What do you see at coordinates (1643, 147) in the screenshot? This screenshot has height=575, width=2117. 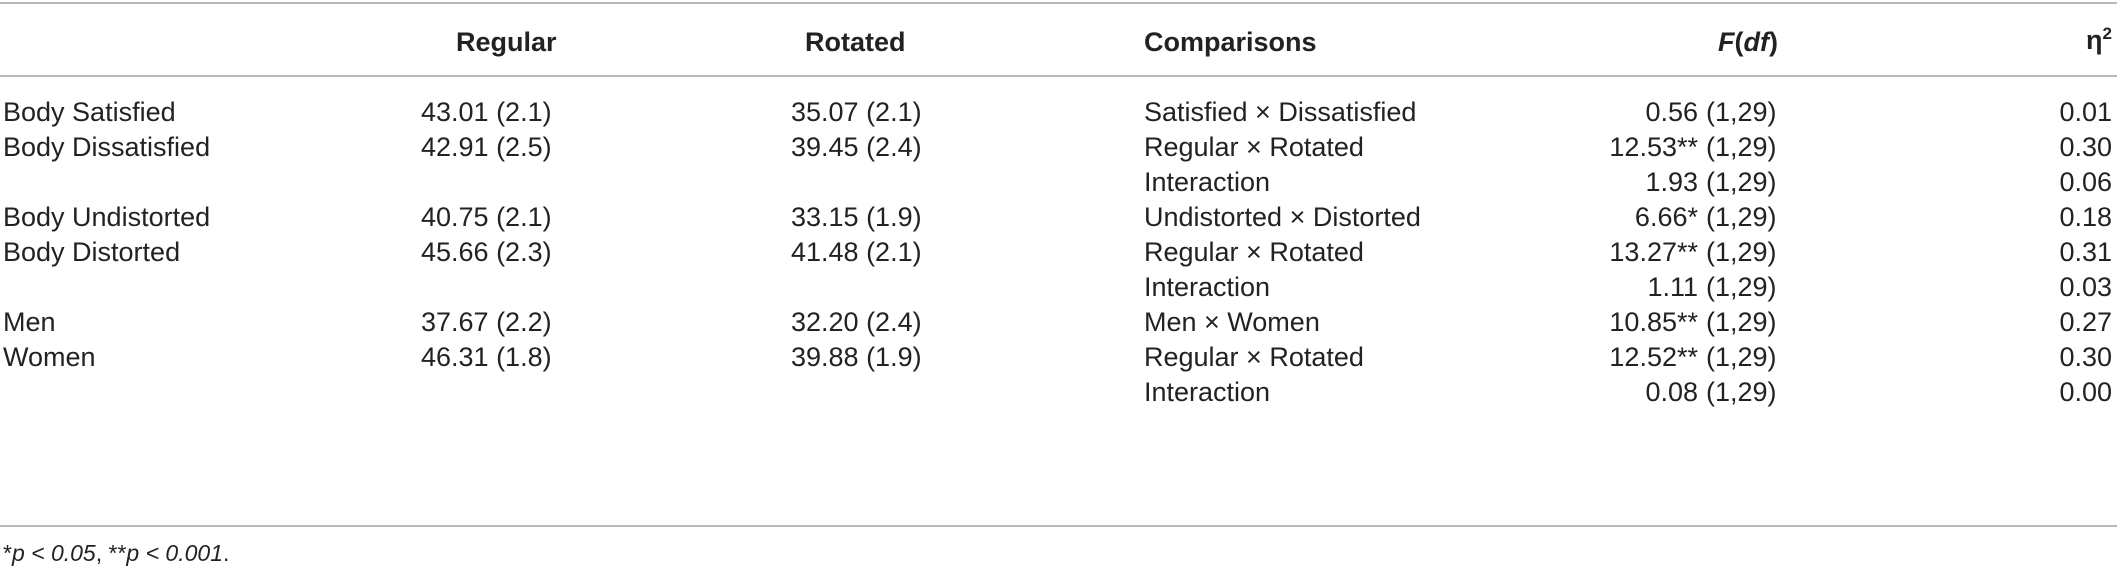 I see `f-number: 12.53` at bounding box center [1643, 147].